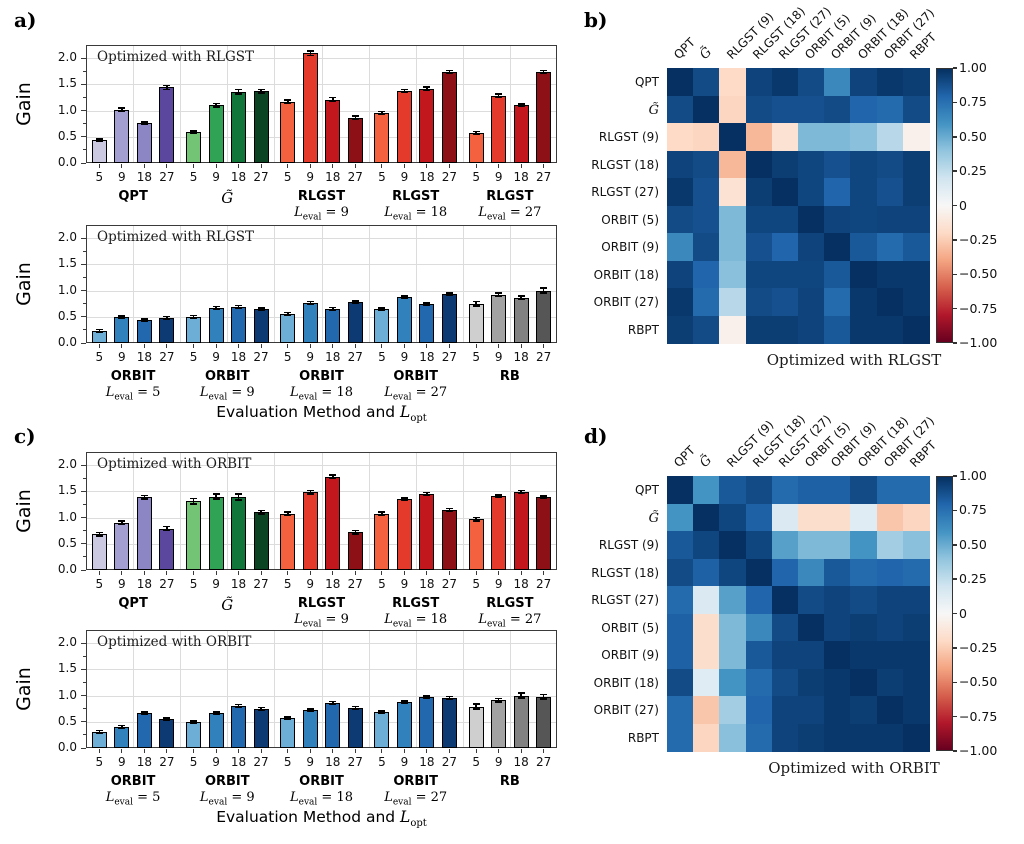 The image size is (1024, 844). Describe the element at coordinates (416, 781) in the screenshot. I see `group-label: ORBIT` at that location.